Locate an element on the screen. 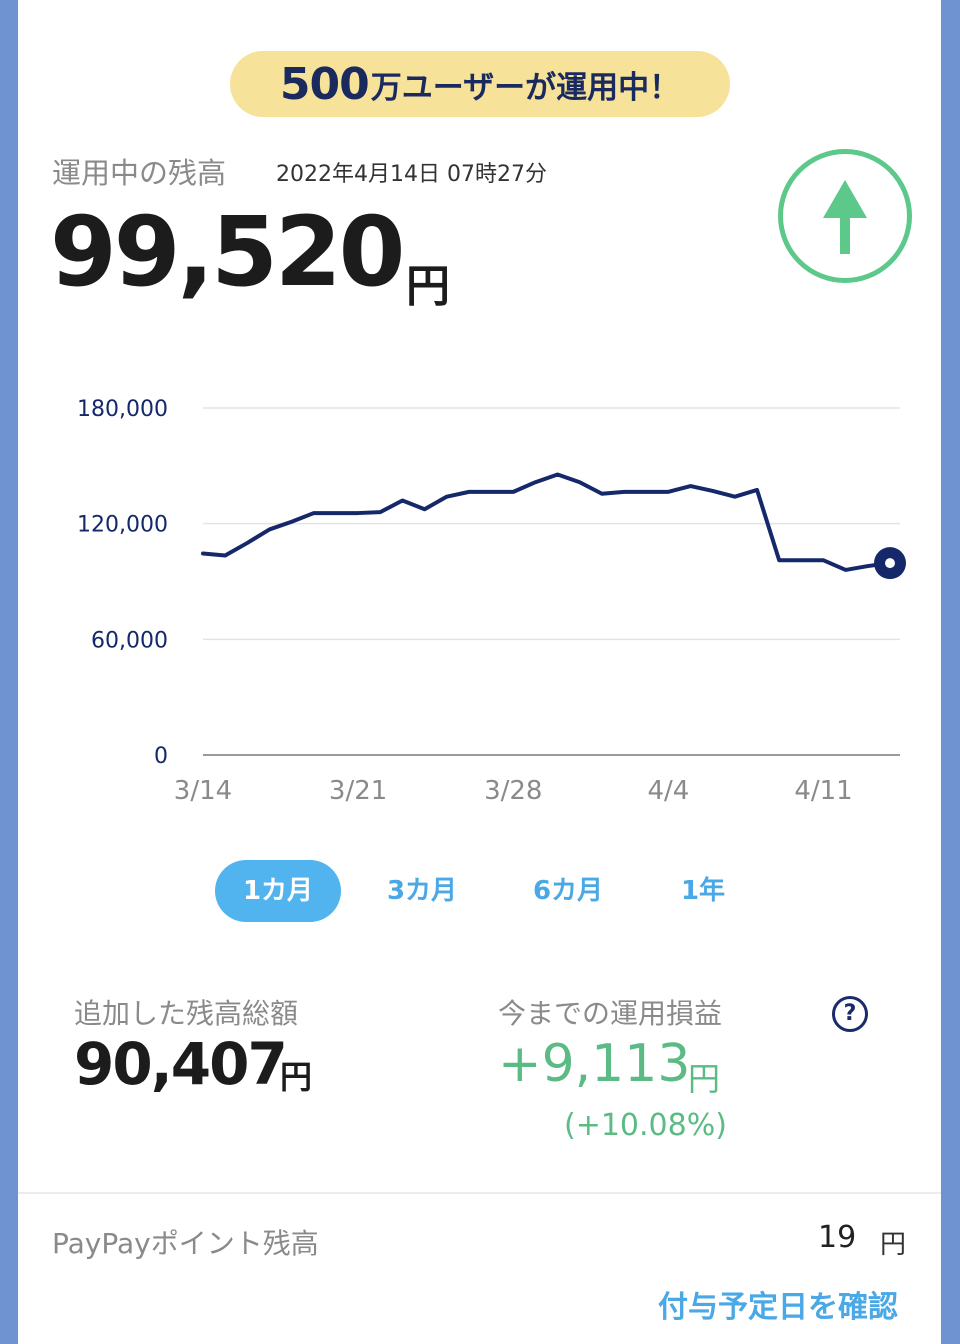 This screenshot has width=960, height=1344. balance-value: 99,520 is located at coordinates (227, 252).